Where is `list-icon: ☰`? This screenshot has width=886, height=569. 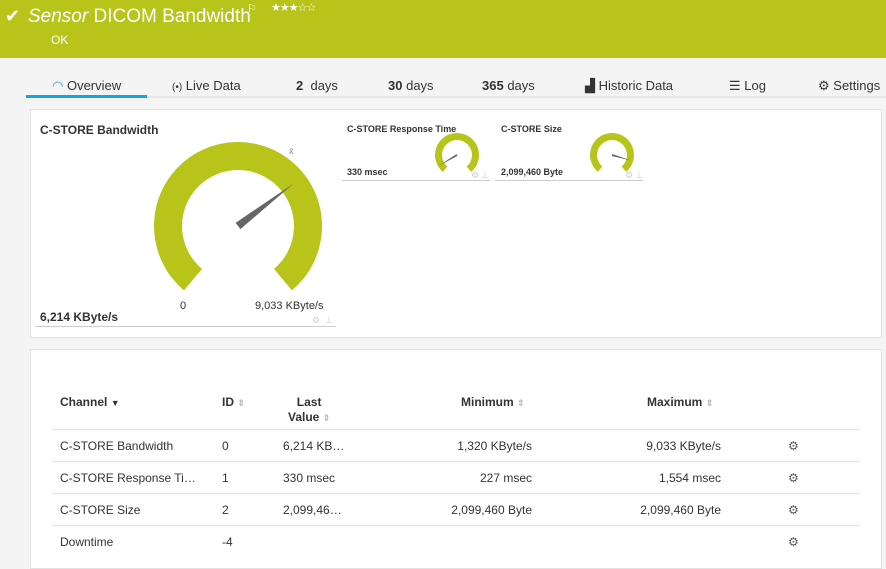 list-icon: ☰ is located at coordinates (735, 85).